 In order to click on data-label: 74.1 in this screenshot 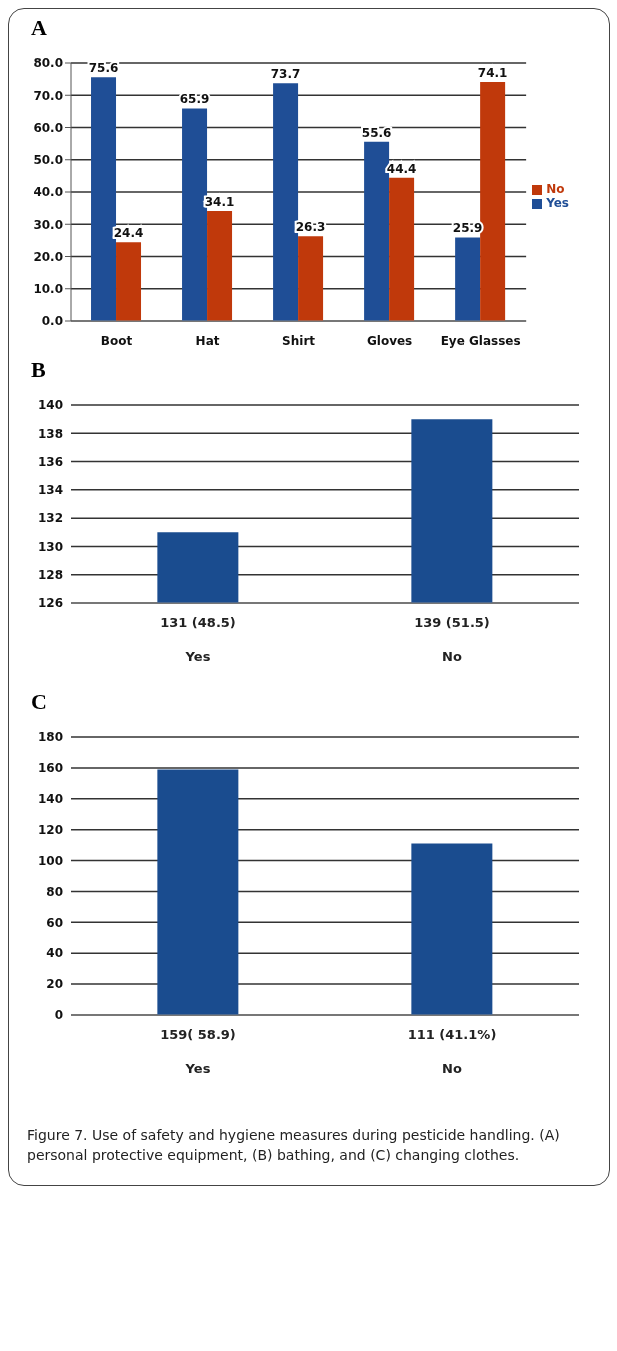, I will do `click(492, 73)`.